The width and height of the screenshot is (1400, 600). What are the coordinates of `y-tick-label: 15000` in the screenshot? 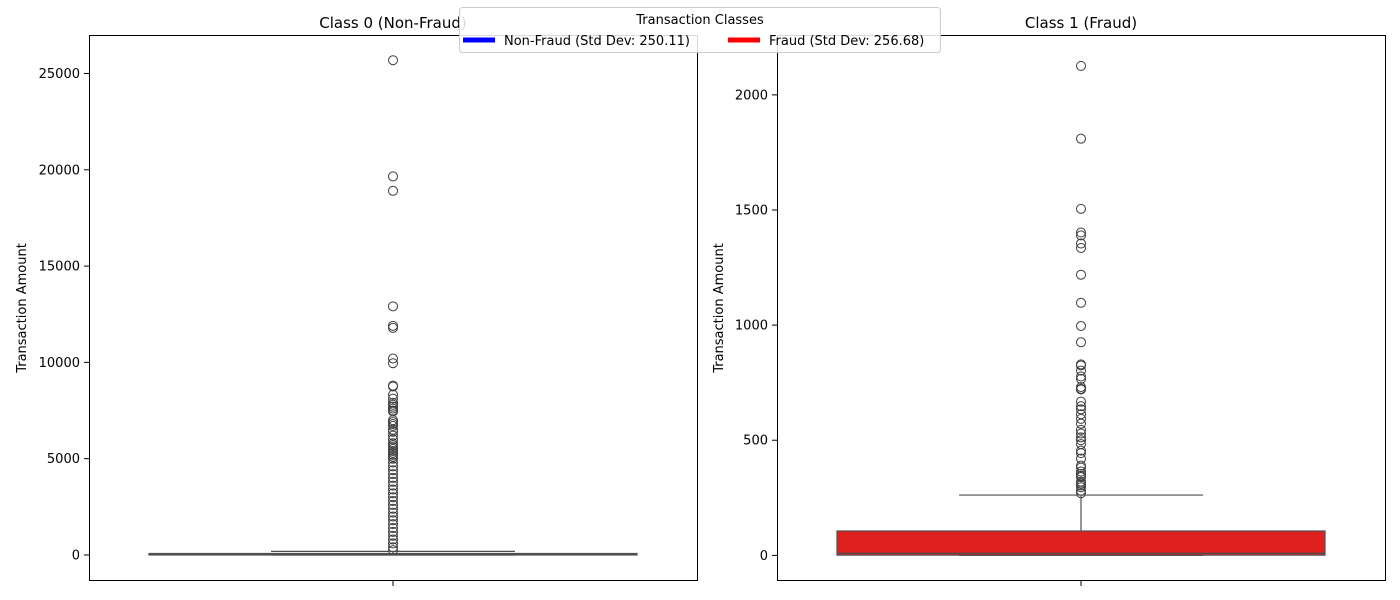 It's located at (59, 267).